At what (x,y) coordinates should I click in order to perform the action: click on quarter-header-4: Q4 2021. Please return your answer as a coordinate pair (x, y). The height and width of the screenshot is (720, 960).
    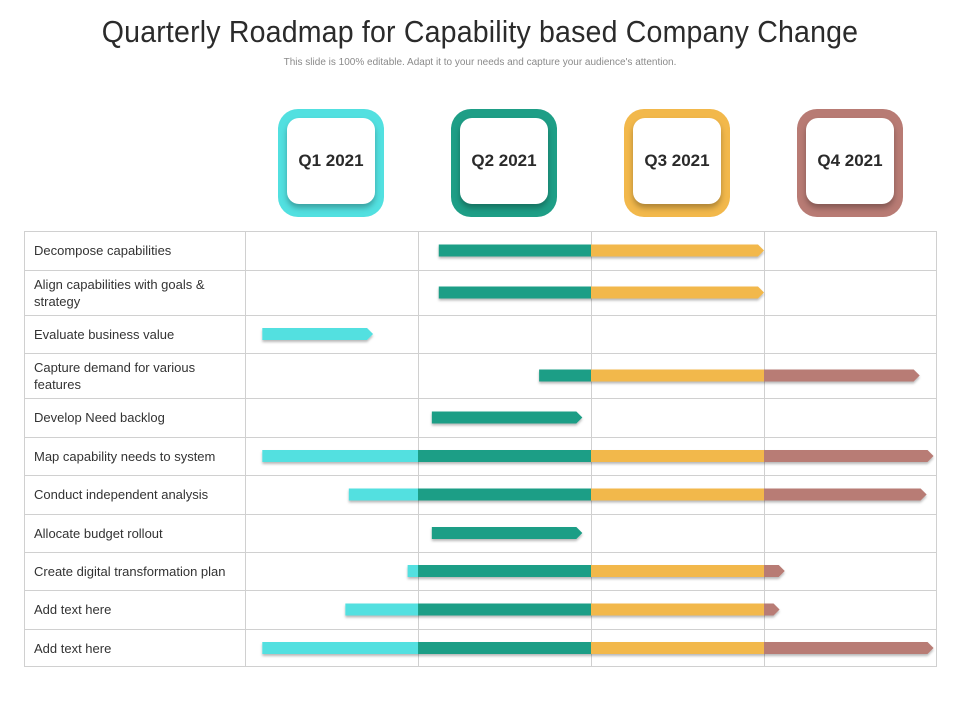
    Looking at the image, I should click on (850, 163).